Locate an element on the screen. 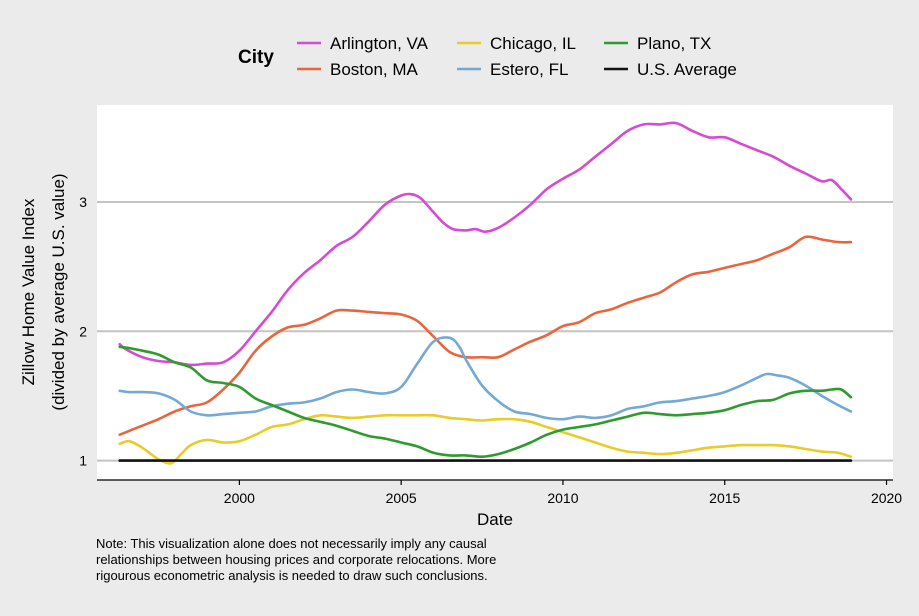 The width and height of the screenshot is (919, 616). legend-item-arlington-va: Arlington, VA is located at coordinates (363, 43).